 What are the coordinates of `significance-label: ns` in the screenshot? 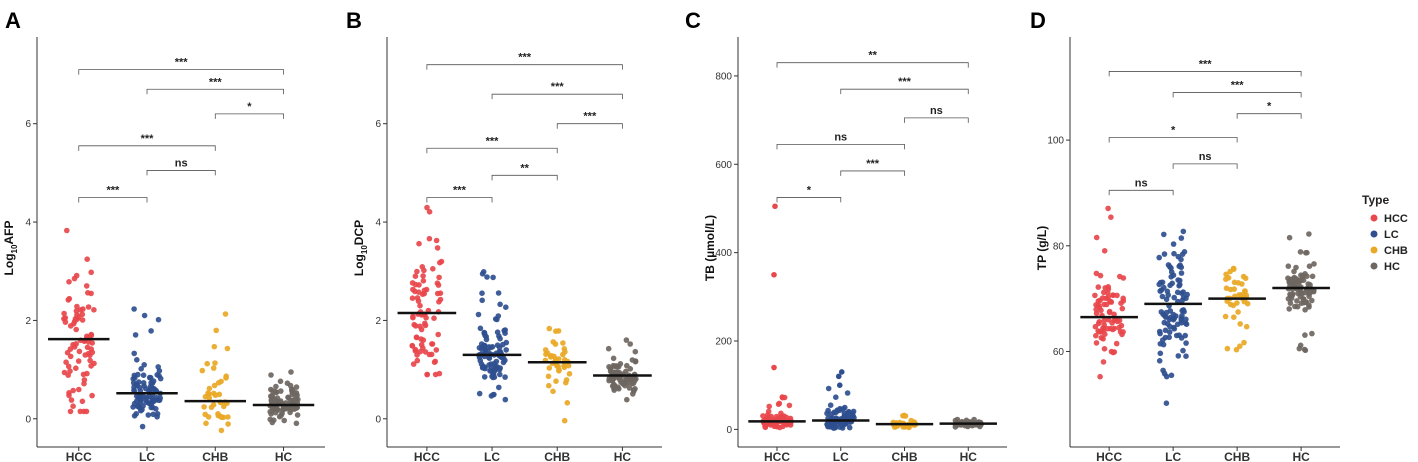 It's located at (840, 137).